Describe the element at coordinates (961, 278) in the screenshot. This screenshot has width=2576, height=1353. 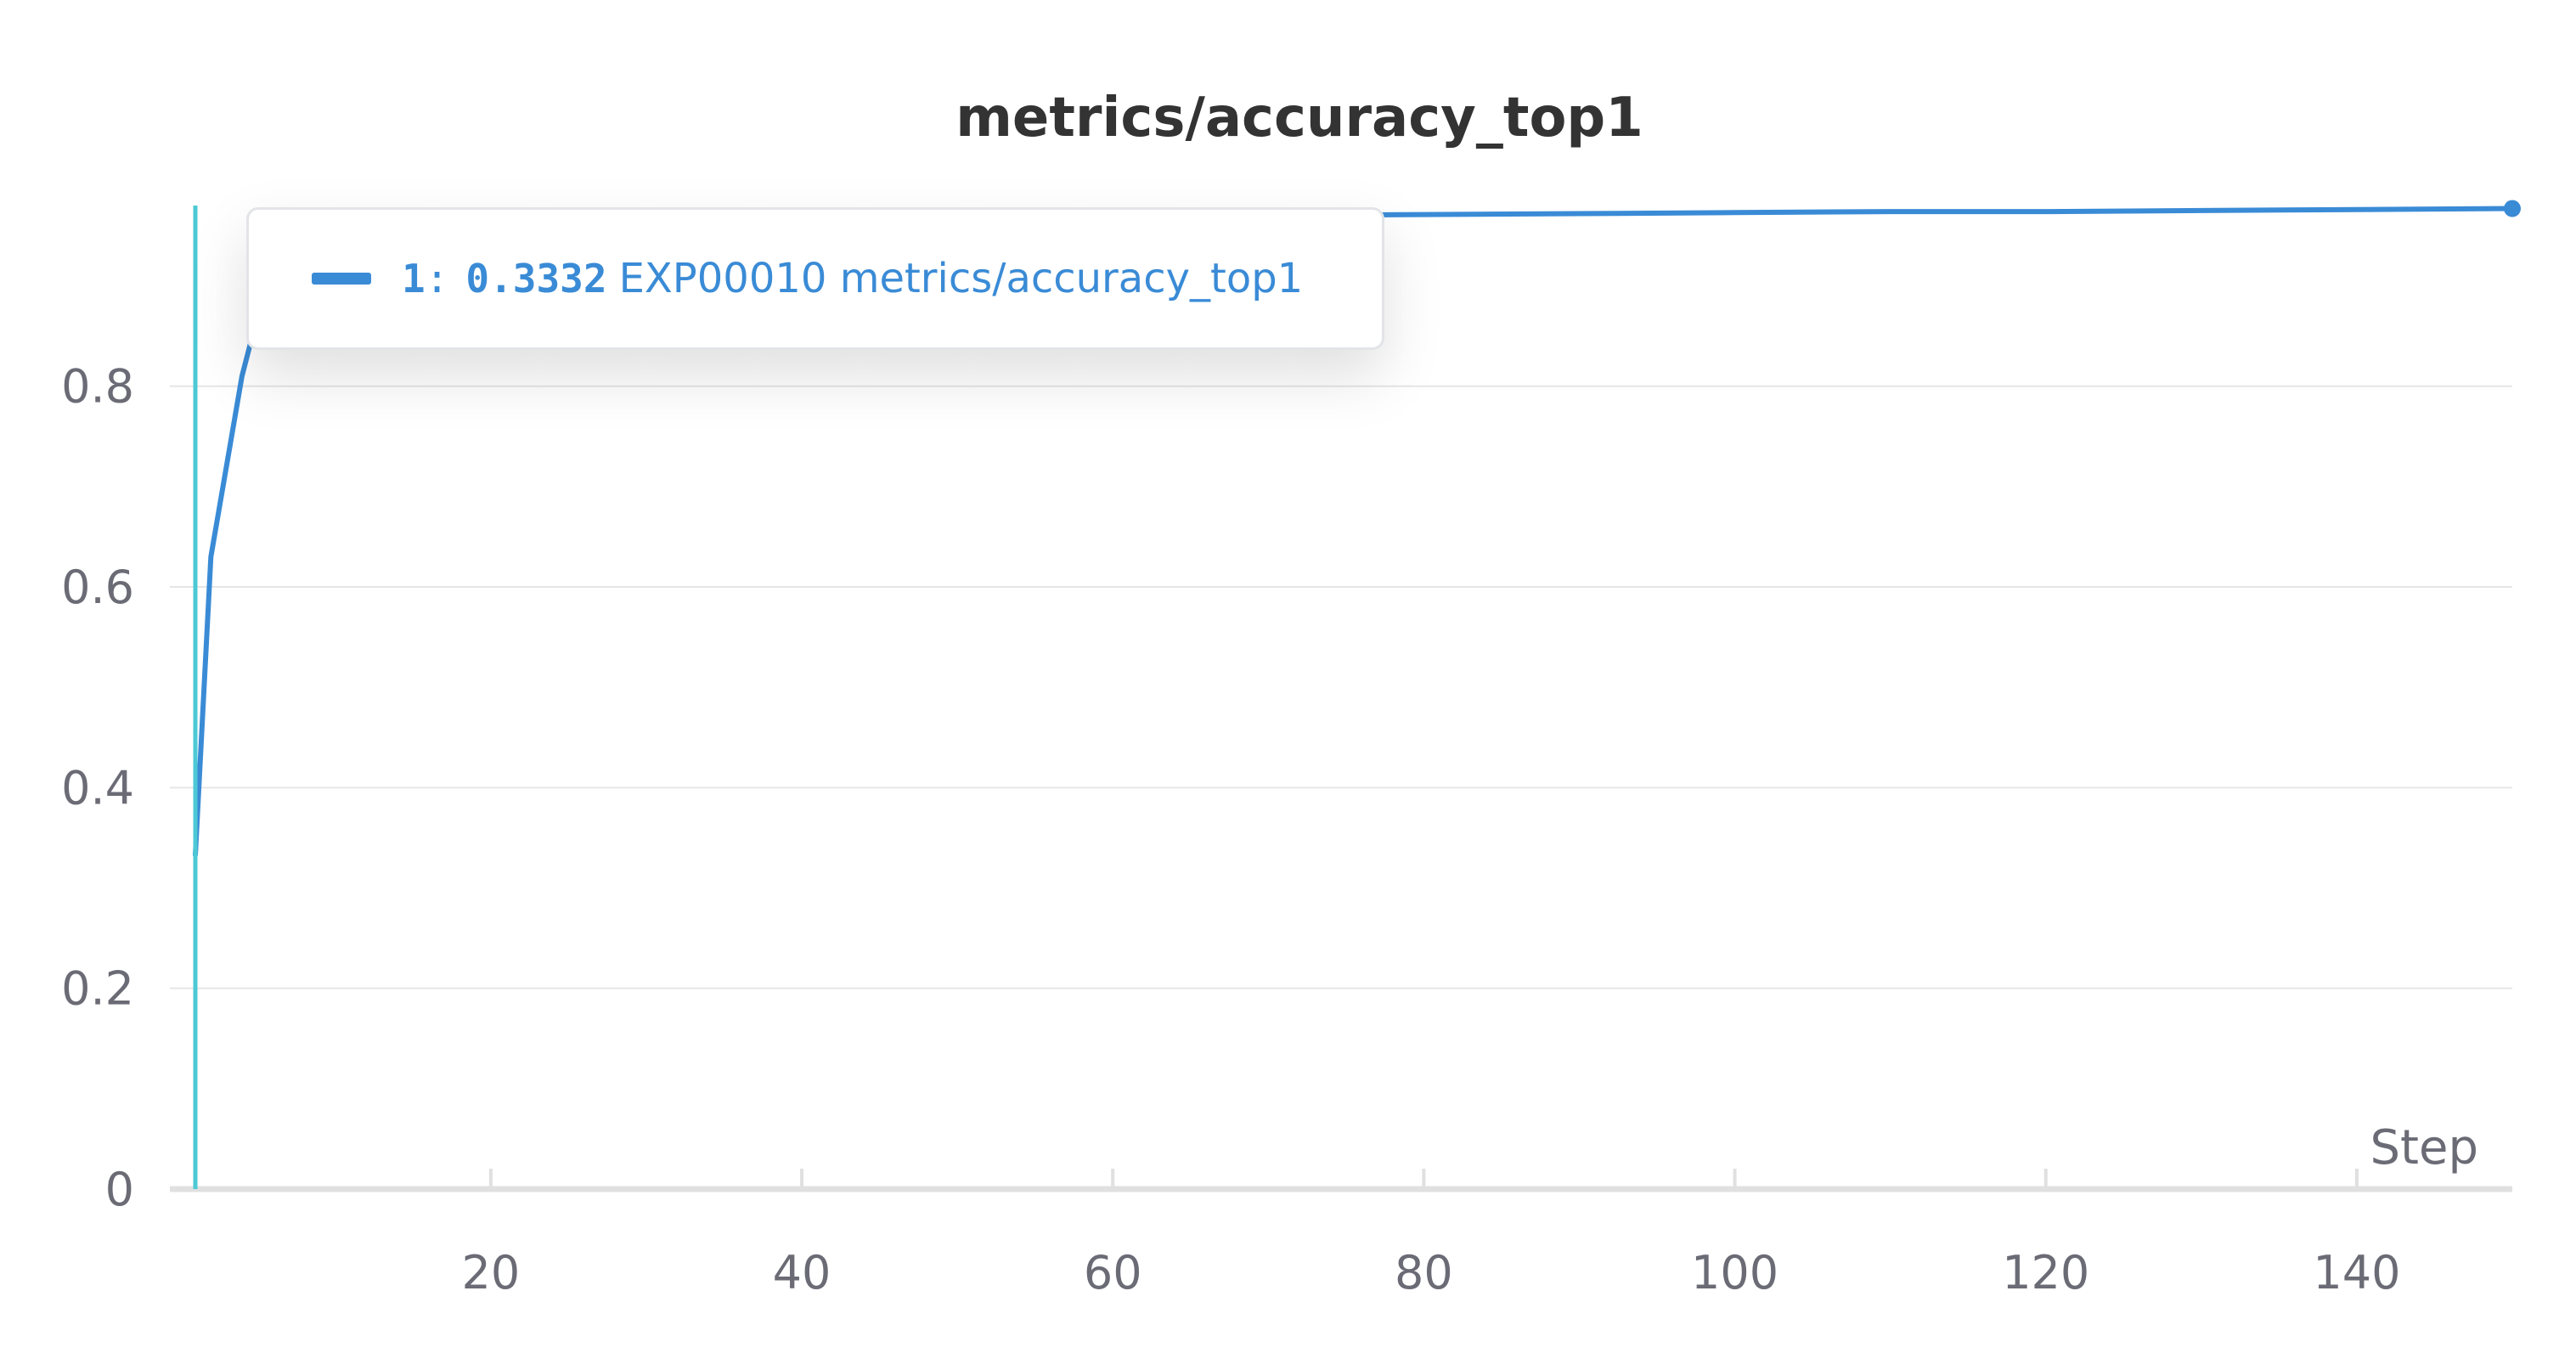
I see `tooltip-series-name: EXP00010 metrics/accuracy_top1` at that location.